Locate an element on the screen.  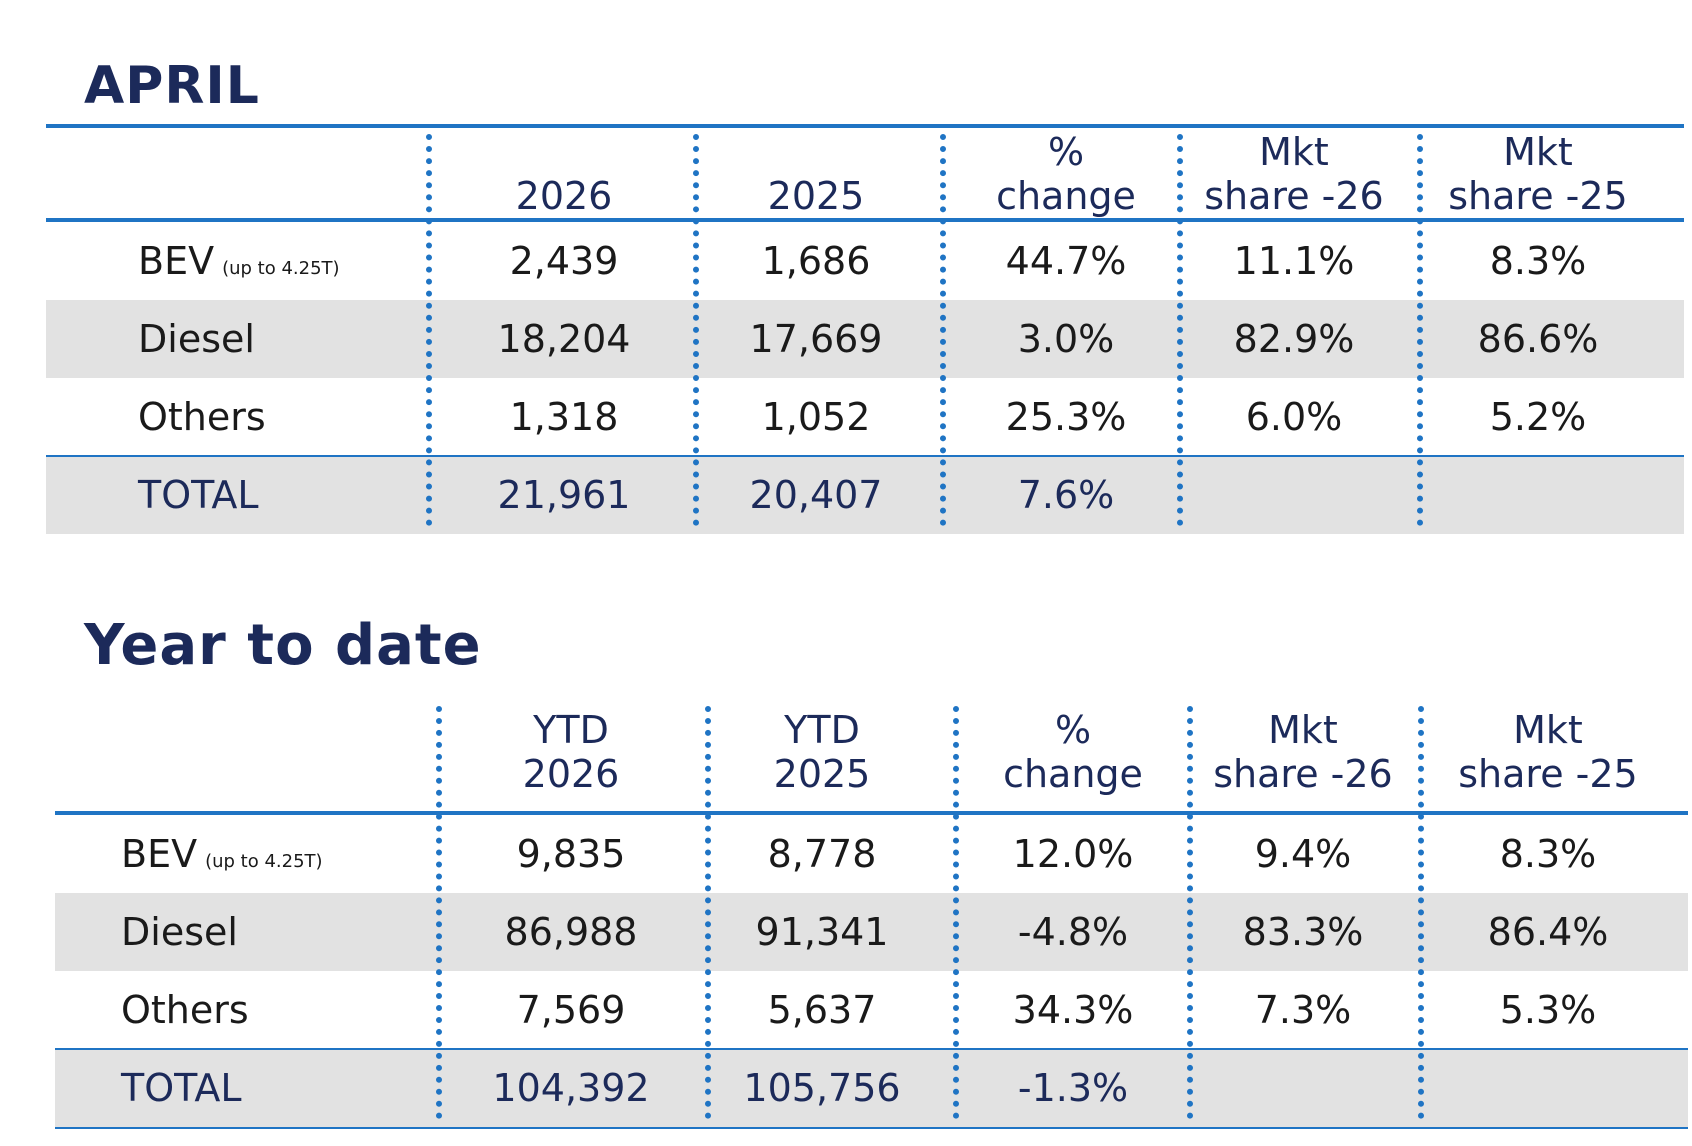
april-row-label: TOTAL is located at coordinates (198, 495).